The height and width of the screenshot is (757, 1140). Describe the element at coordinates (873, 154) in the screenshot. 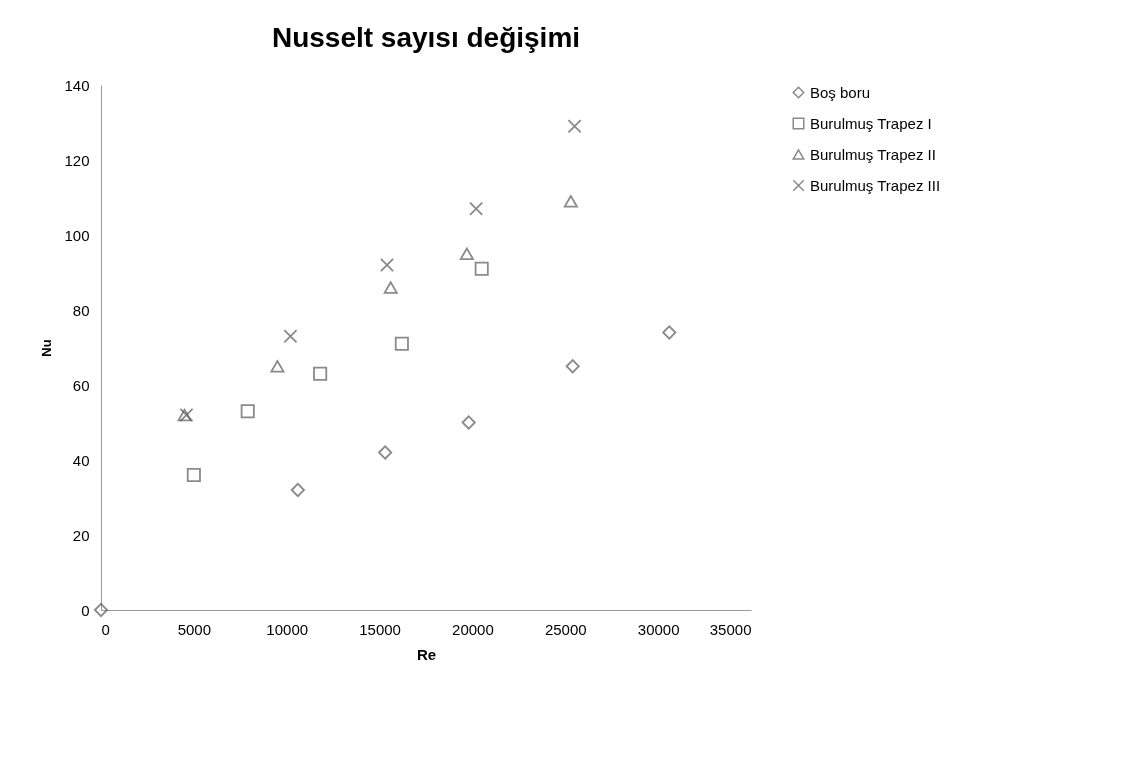

I see `legend-label: Burulmuş Trapez II` at that location.